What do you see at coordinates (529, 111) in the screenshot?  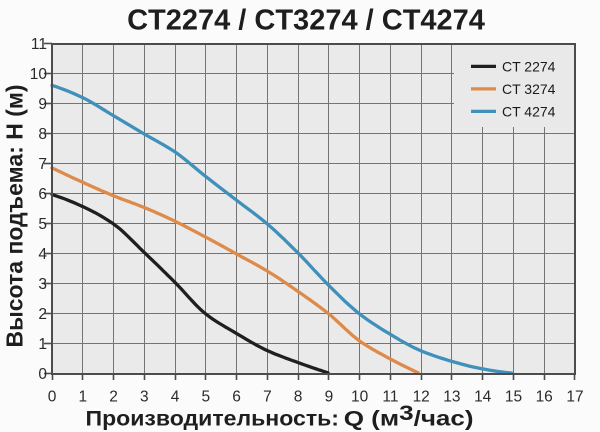 I see `svg-text: CT 4274` at bounding box center [529, 111].